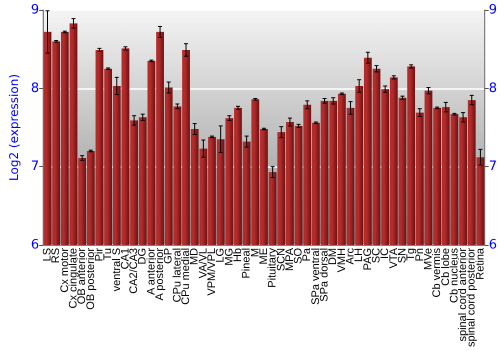 This screenshot has width=500, height=350. I want to click on y-axis-title: Log2 (expression), so click(14, 127).